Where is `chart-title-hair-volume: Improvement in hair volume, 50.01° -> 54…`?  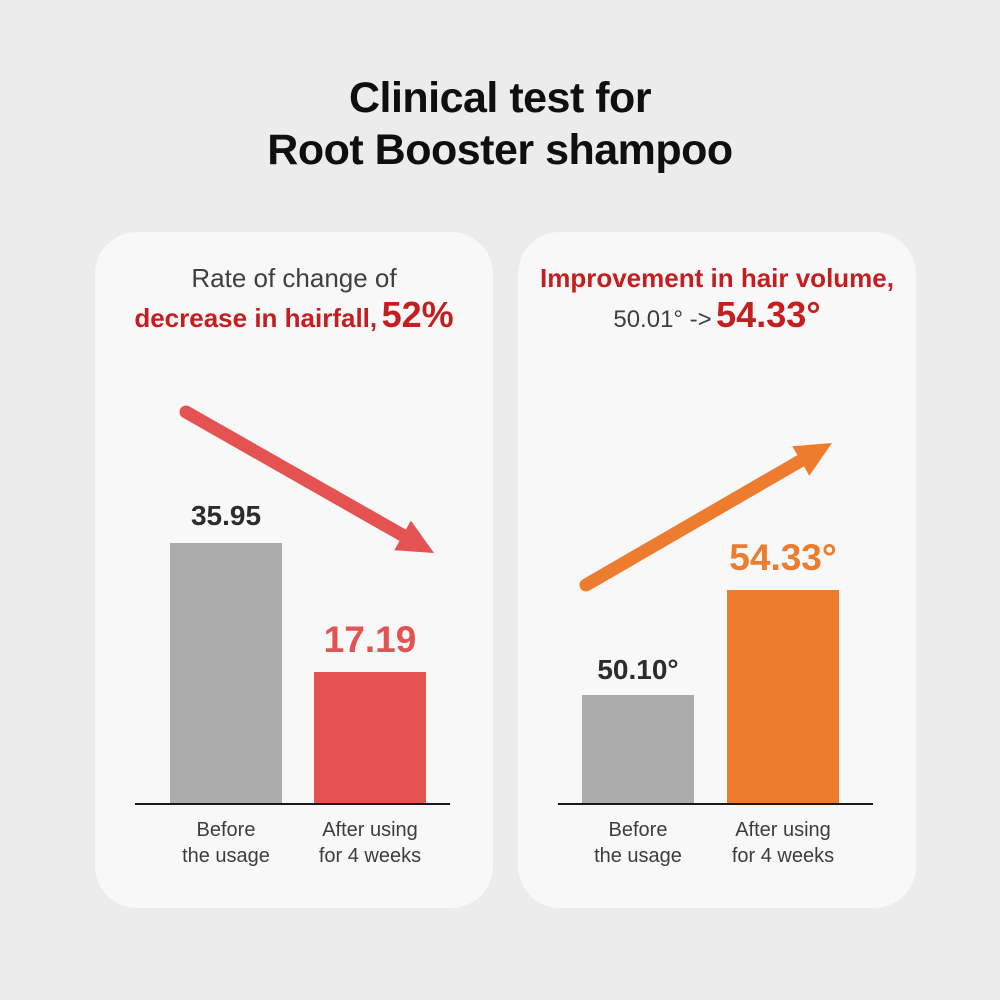 chart-title-hair-volume: Improvement in hair volume, 50.01° -> 54… is located at coordinates (717, 302).